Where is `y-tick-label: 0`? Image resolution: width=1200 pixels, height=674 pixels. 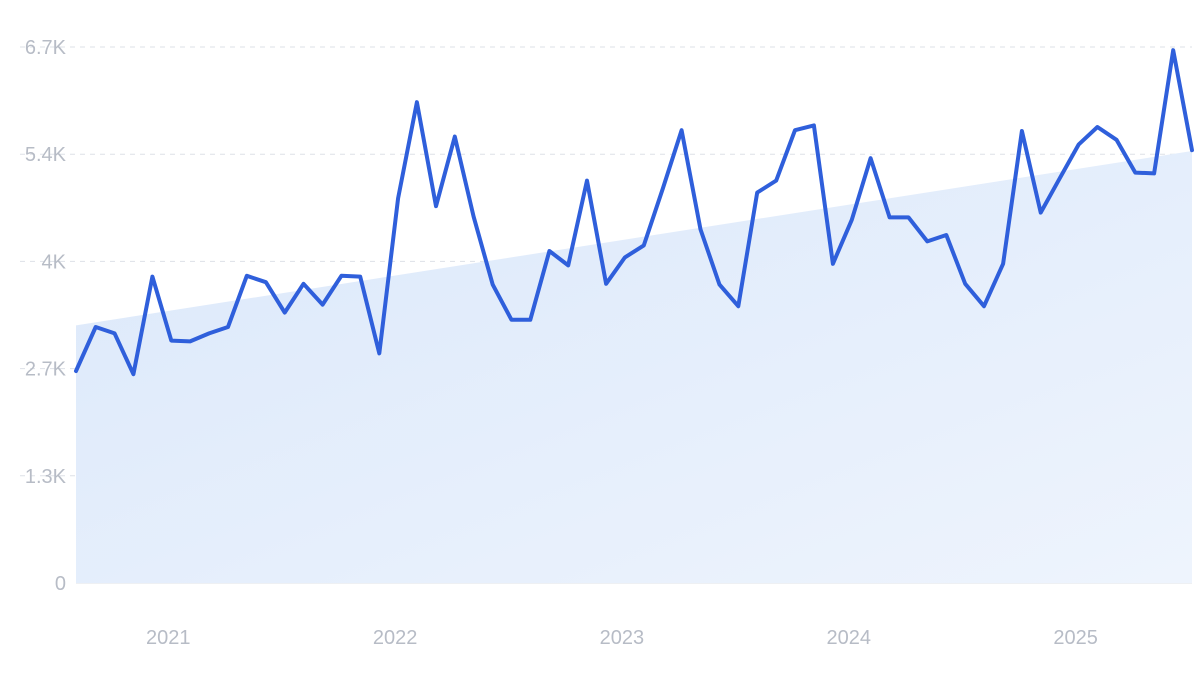 y-tick-label: 0 is located at coordinates (60, 584).